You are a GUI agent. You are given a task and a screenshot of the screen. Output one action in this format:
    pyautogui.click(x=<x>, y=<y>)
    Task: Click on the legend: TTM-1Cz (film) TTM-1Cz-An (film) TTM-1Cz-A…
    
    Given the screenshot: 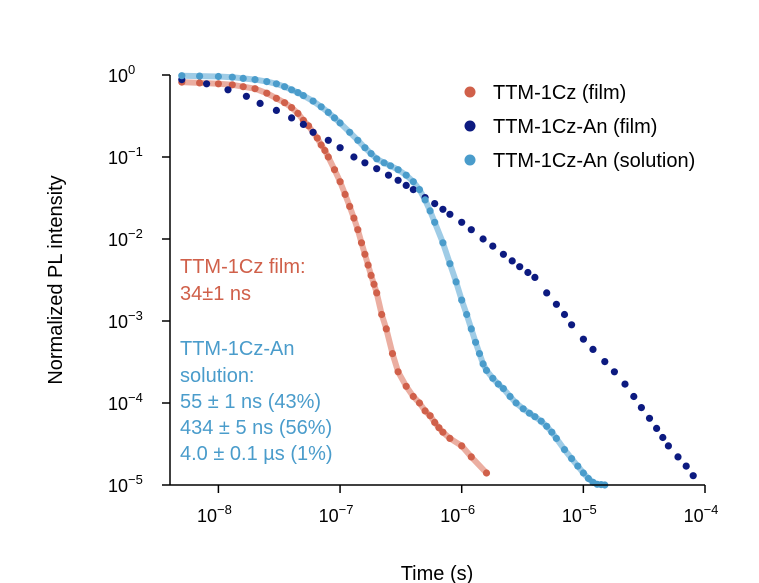 What is the action you would take?
    pyautogui.click(x=579, y=127)
    